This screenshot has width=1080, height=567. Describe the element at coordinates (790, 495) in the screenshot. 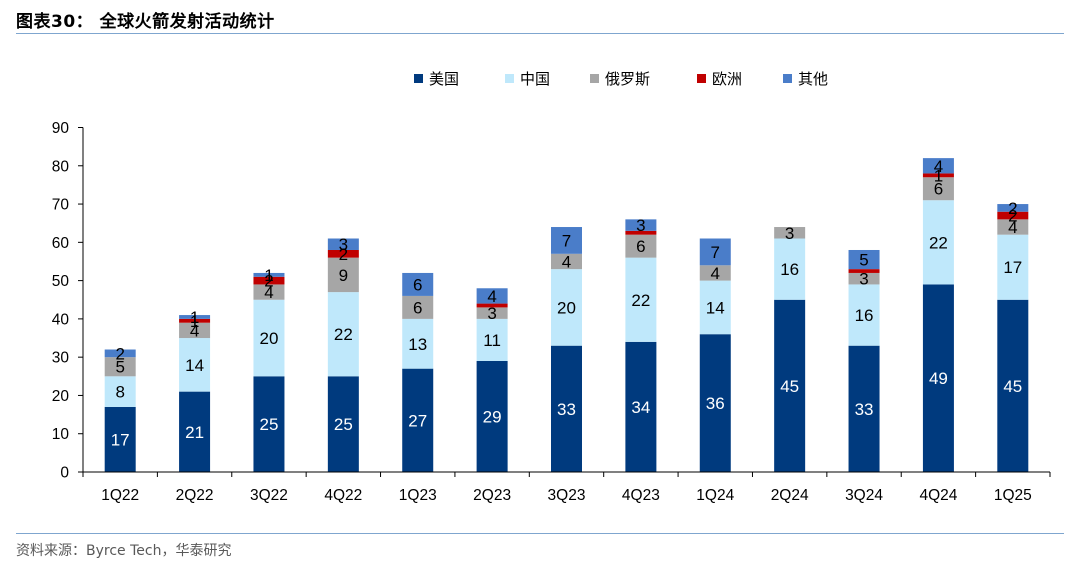

I see `x-tick-label: 2Q24` at that location.